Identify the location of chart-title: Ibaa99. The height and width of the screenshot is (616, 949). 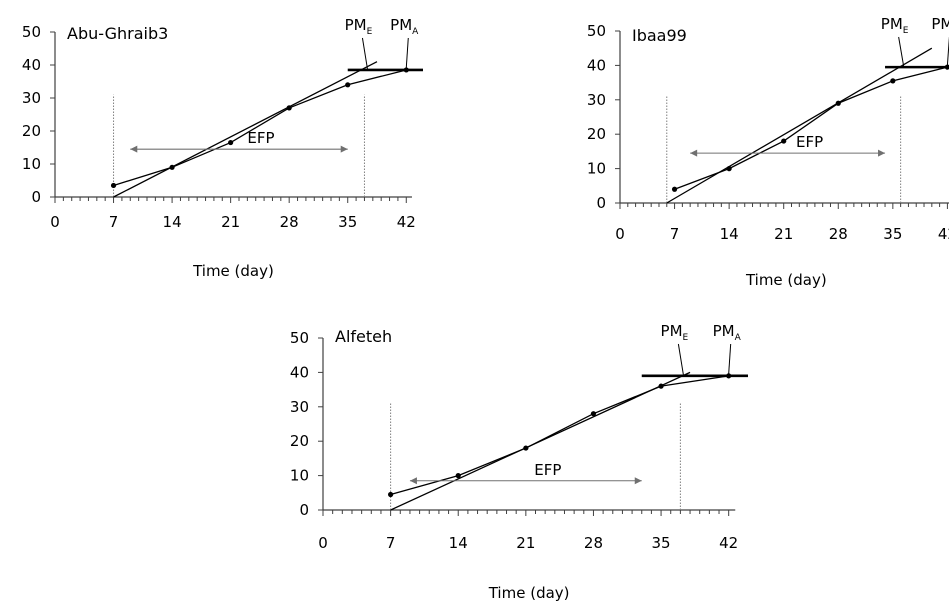
(659, 35).